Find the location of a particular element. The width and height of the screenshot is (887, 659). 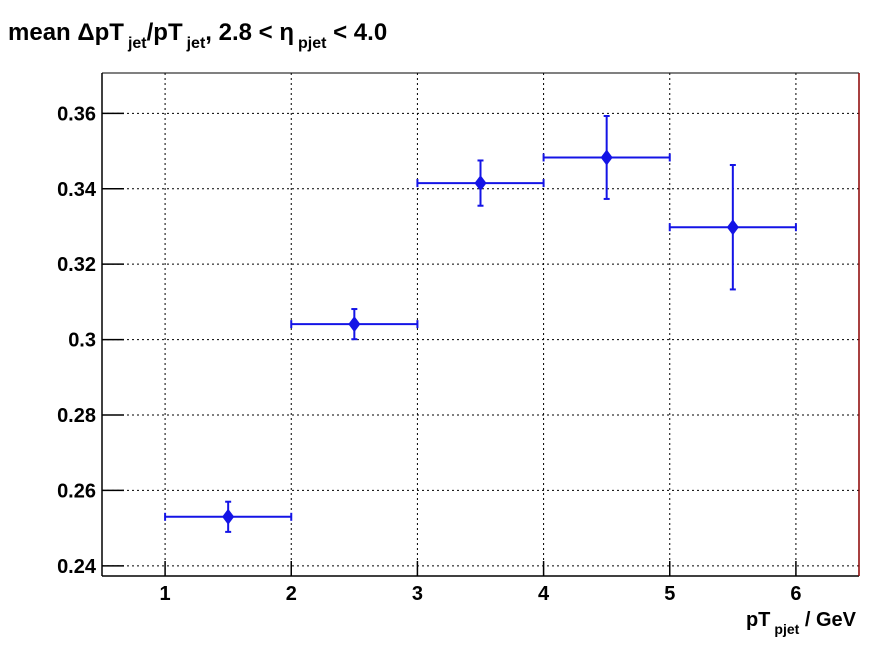

x-axis-label: pT pjet / GeV is located at coordinates (801, 623).